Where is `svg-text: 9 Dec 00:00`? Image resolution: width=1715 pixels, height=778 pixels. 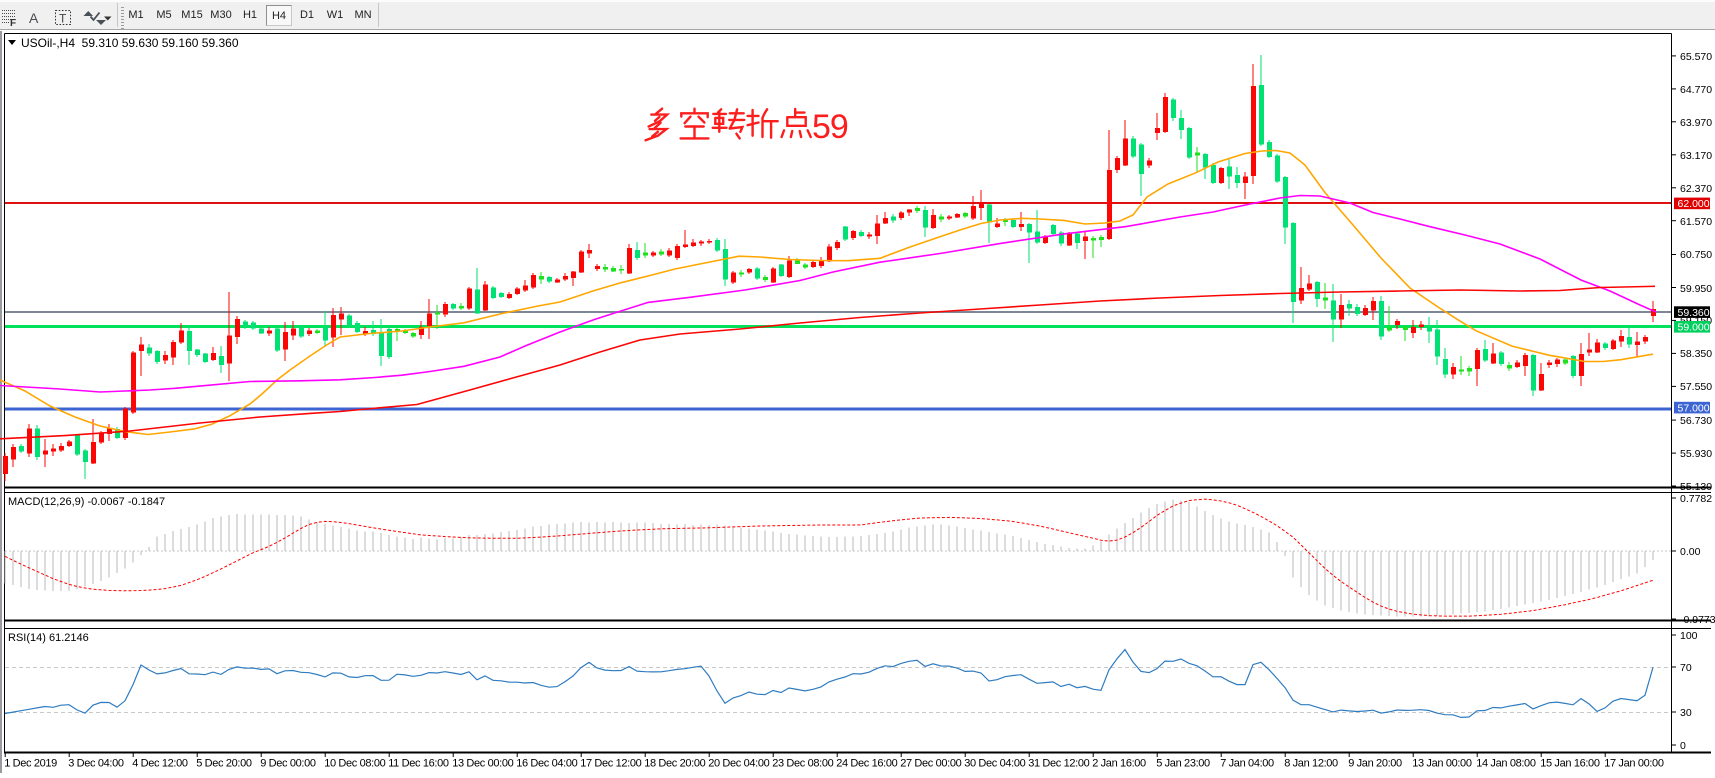 svg-text: 9 Dec 00:00 is located at coordinates (288, 764).